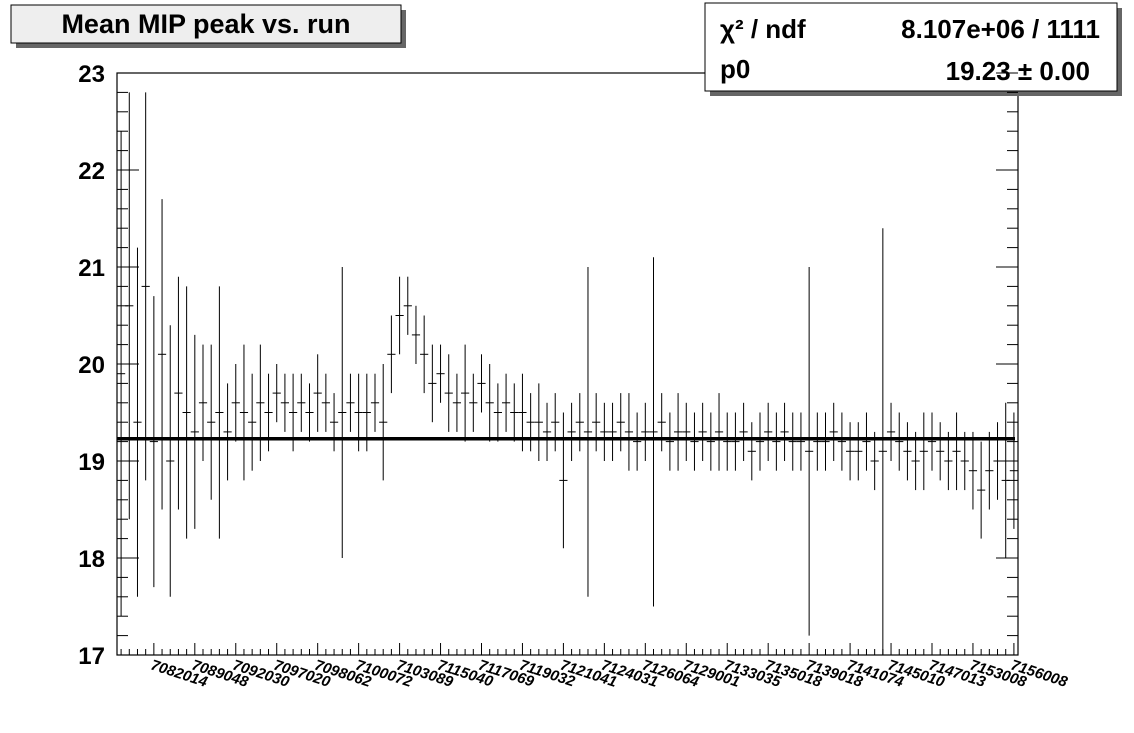 The height and width of the screenshot is (733, 1134). What do you see at coordinates (91, 365) in the screenshot?
I see `y-tick-label: 20` at bounding box center [91, 365].